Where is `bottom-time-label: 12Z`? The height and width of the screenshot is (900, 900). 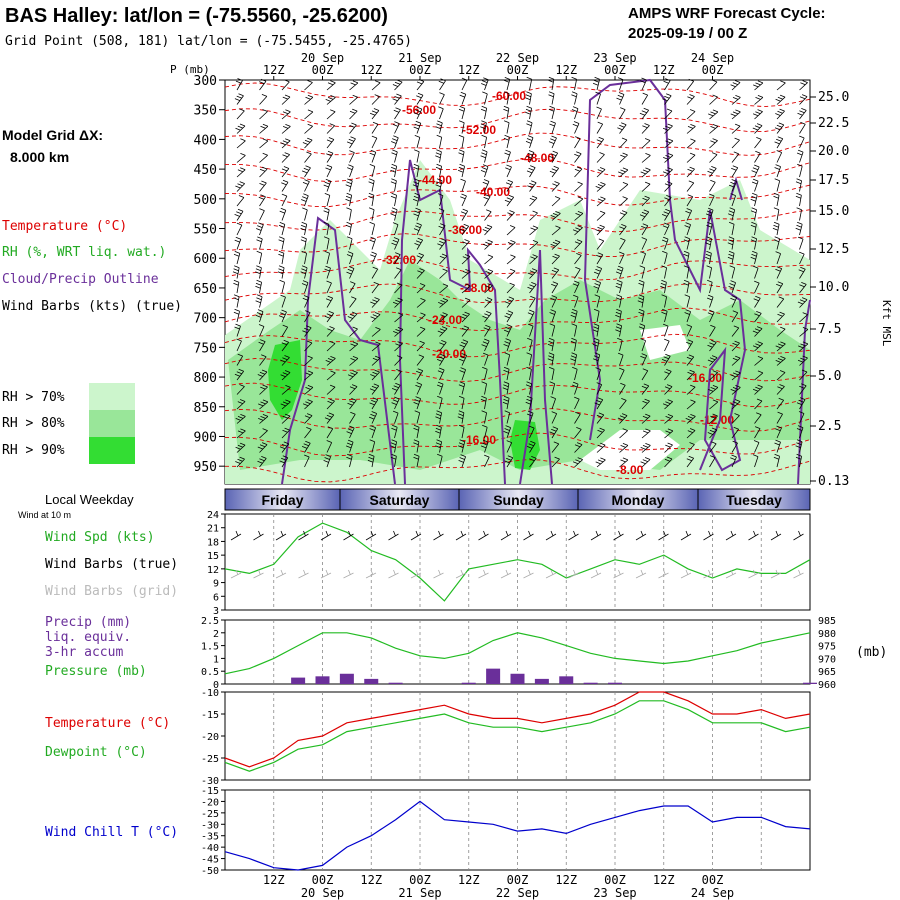
bottom-time-label: 12Z is located at coordinates (274, 880).